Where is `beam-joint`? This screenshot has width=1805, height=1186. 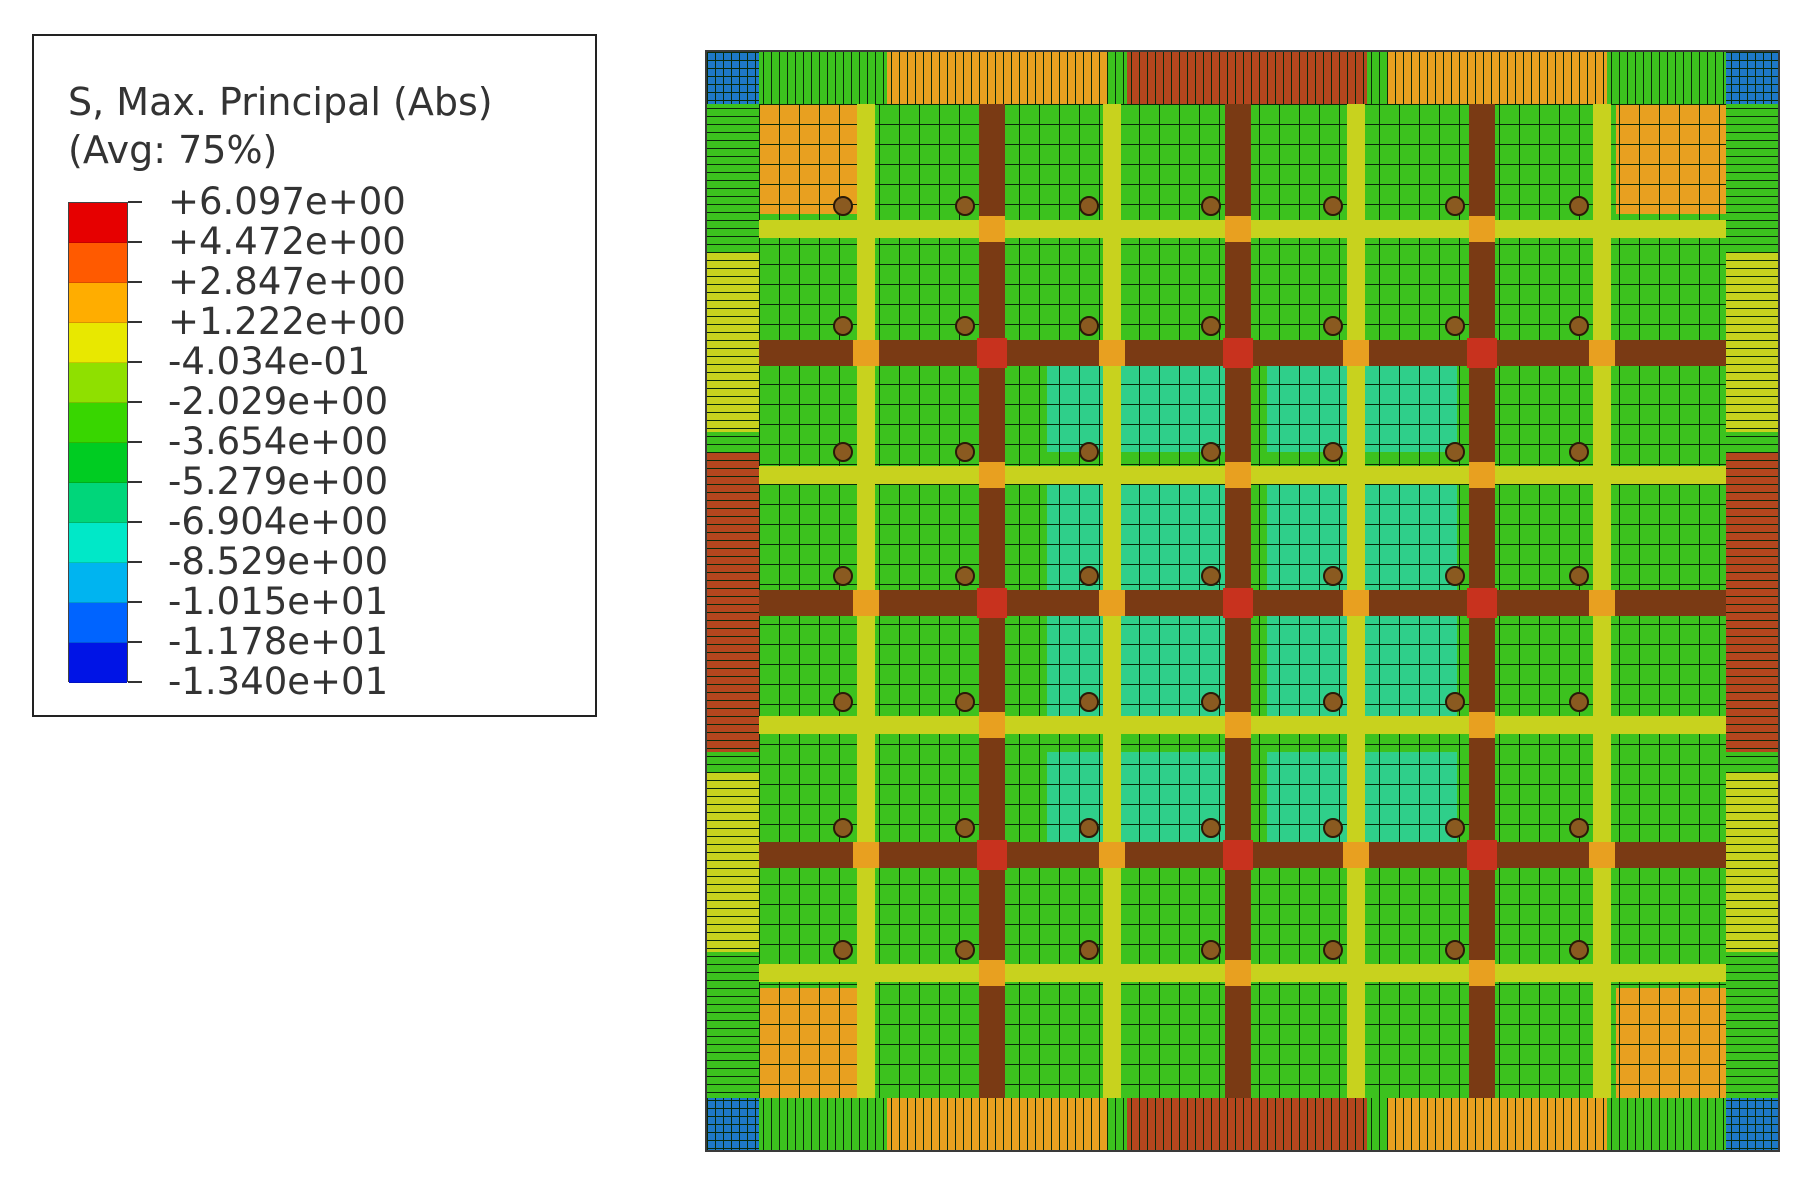 beam-joint is located at coordinates (1482, 855).